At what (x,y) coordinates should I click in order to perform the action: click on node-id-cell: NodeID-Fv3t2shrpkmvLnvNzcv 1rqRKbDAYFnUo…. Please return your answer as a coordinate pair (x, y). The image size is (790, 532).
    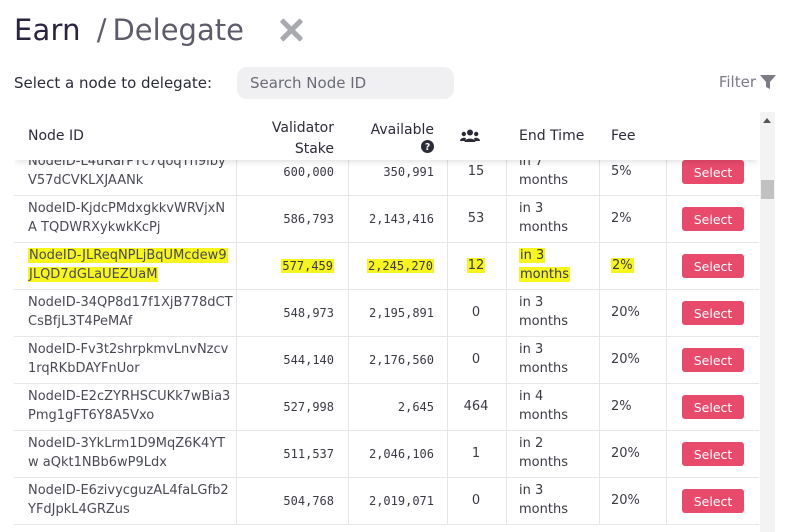
    Looking at the image, I should click on (128, 359).